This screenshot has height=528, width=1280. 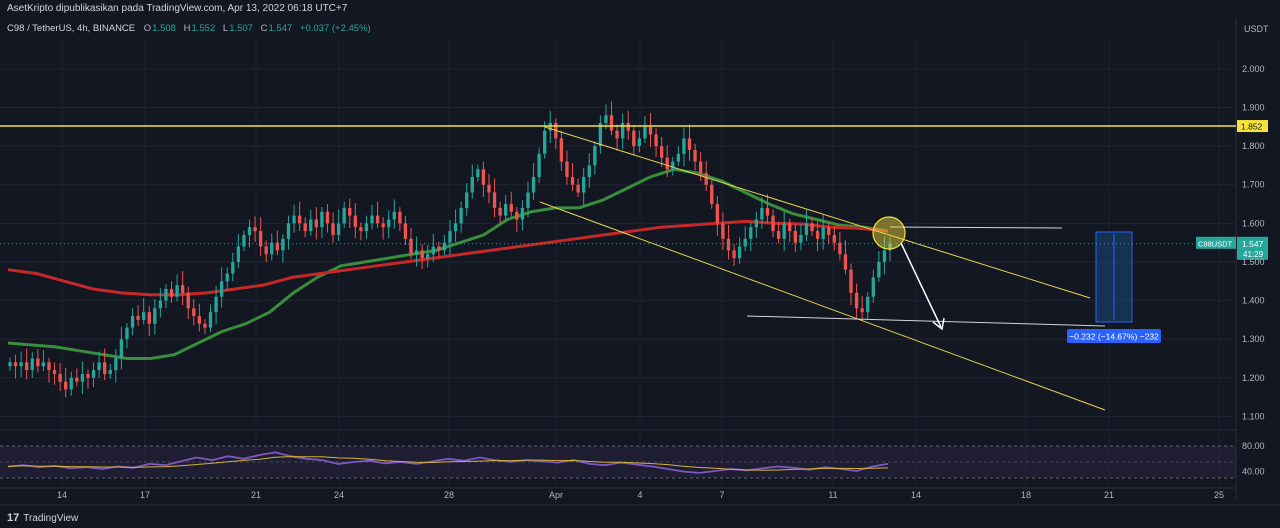 What do you see at coordinates (976, 227) in the screenshot?
I see `range-top-line` at bounding box center [976, 227].